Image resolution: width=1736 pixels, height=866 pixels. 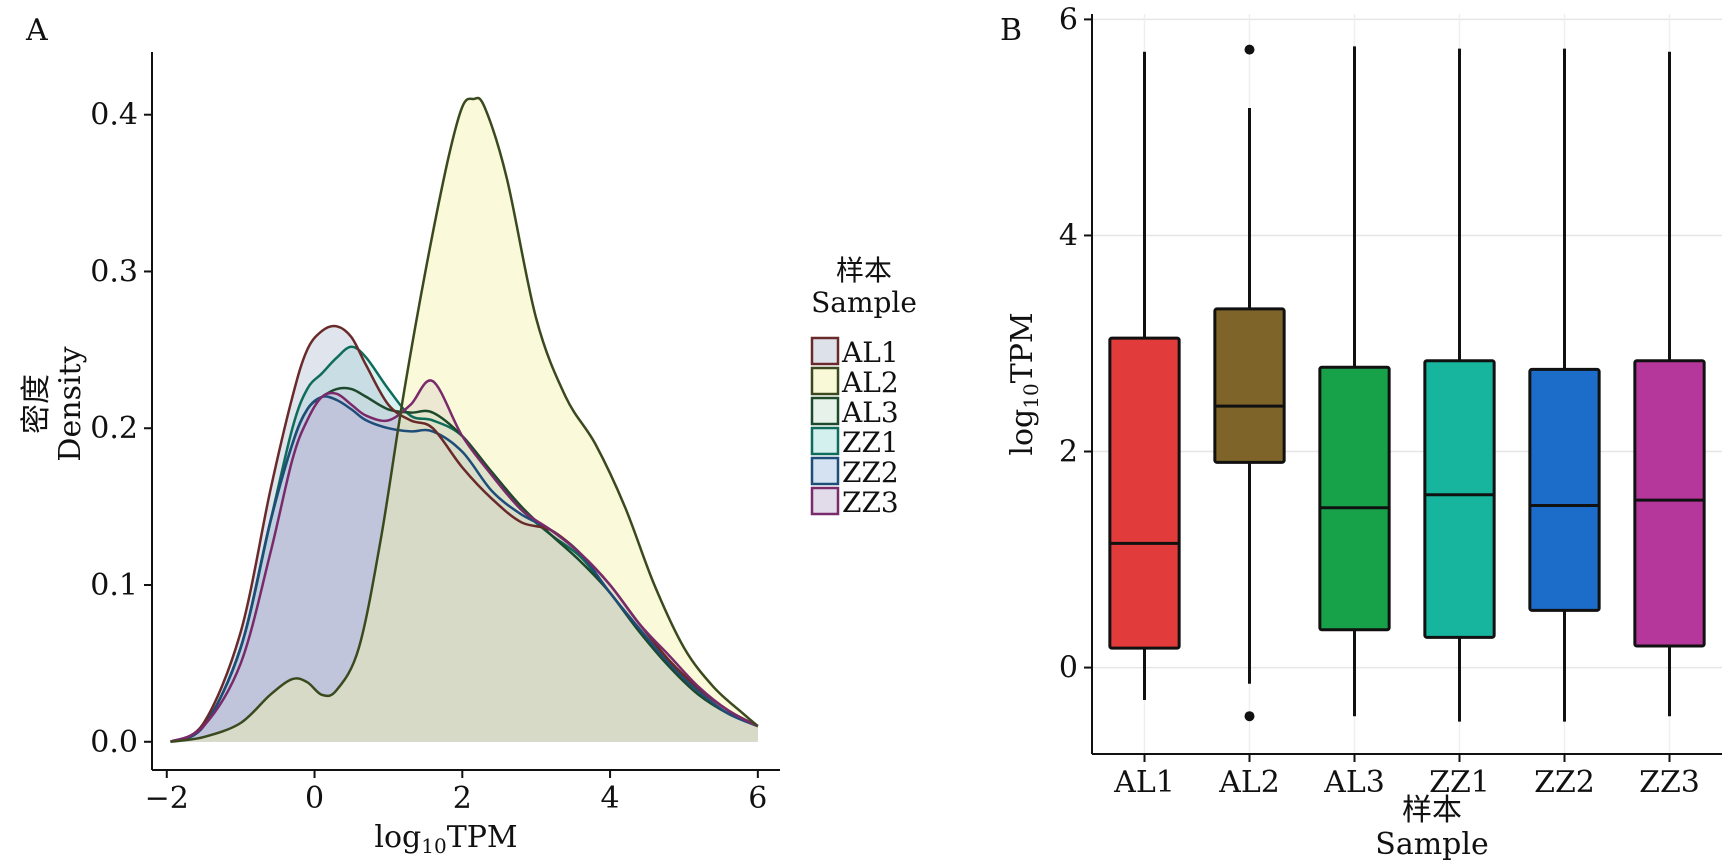 What do you see at coordinates (825, 501) in the screenshot?
I see `legend-swatch-zz3` at bounding box center [825, 501].